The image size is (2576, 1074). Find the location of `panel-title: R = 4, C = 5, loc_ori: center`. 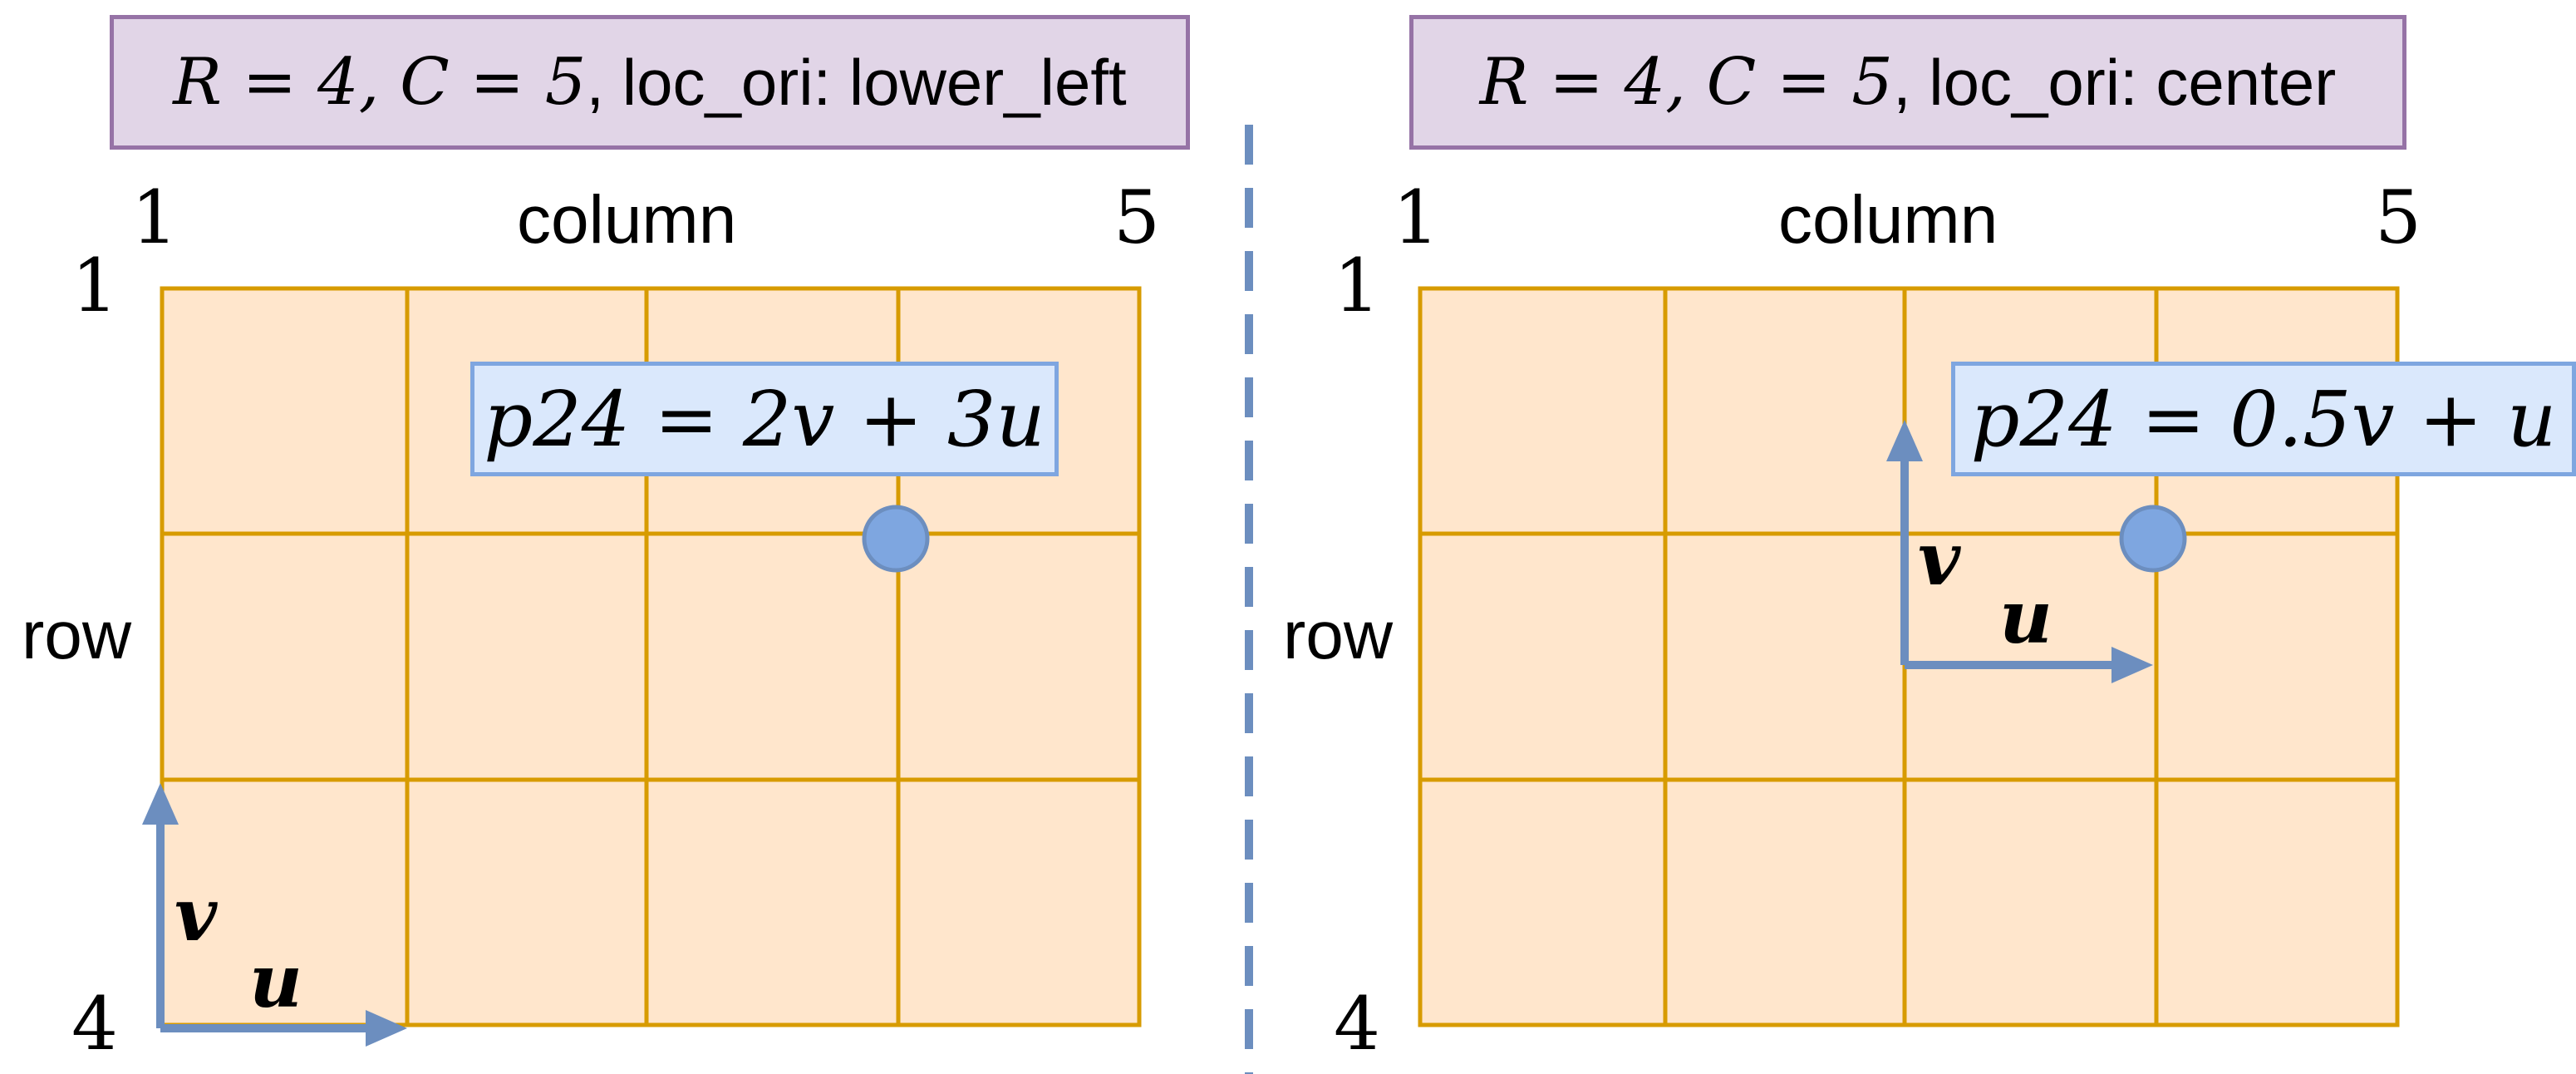

panel-title: R = 4, C = 5, loc_ori: center is located at coordinates (1908, 82).